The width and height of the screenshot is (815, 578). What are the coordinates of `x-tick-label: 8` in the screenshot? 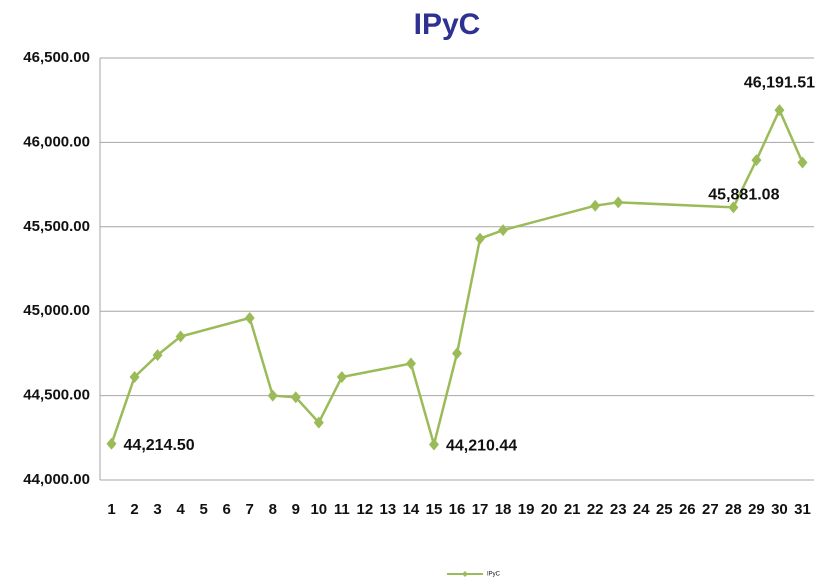 It's located at (273, 509).